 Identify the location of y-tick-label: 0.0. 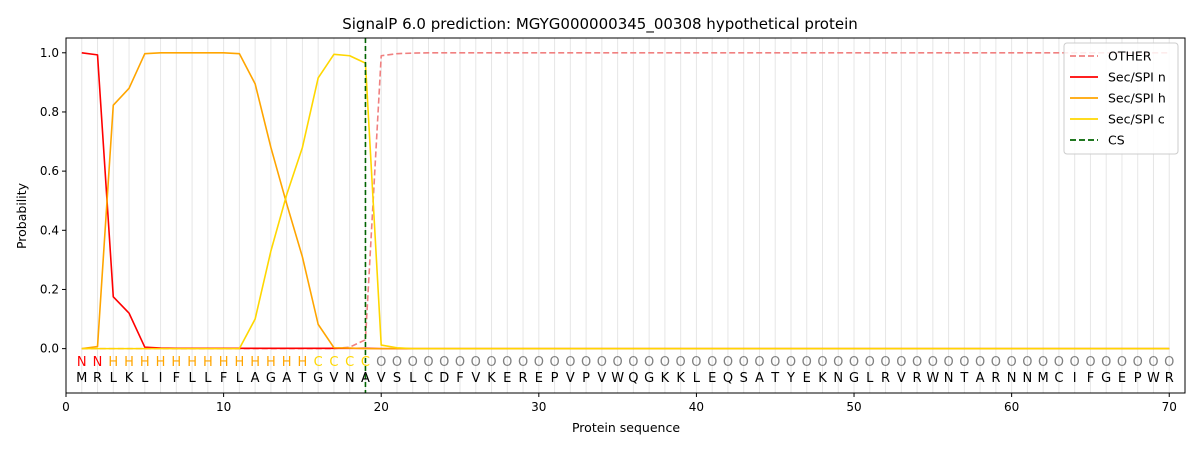
(49, 349).